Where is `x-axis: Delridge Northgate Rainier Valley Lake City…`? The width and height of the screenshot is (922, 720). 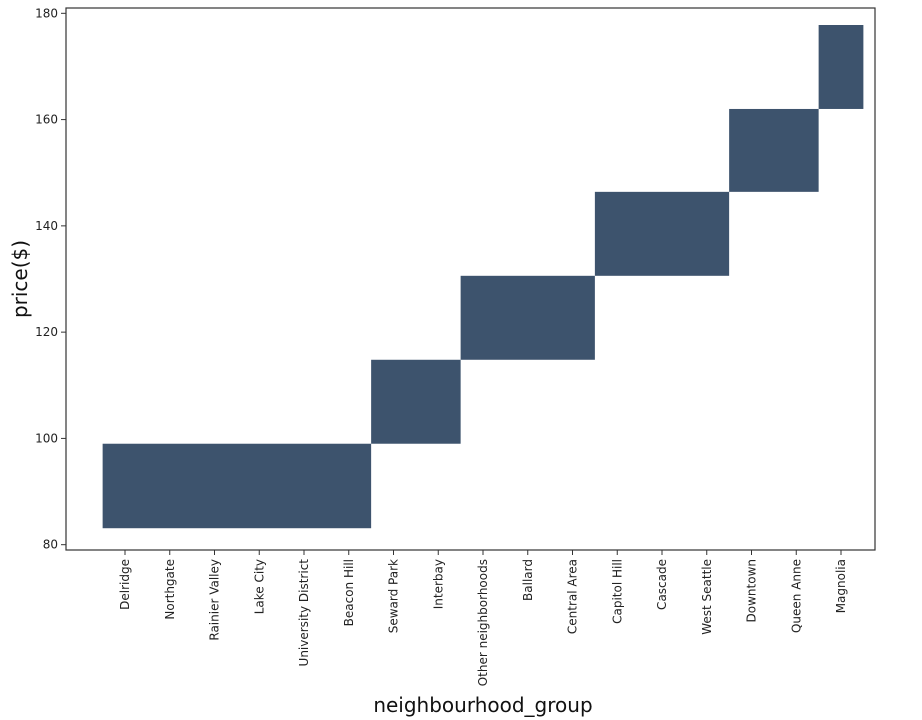
x-axis: Delridge Northgate Rainier Valley Lake City… is located at coordinates (483, 618).